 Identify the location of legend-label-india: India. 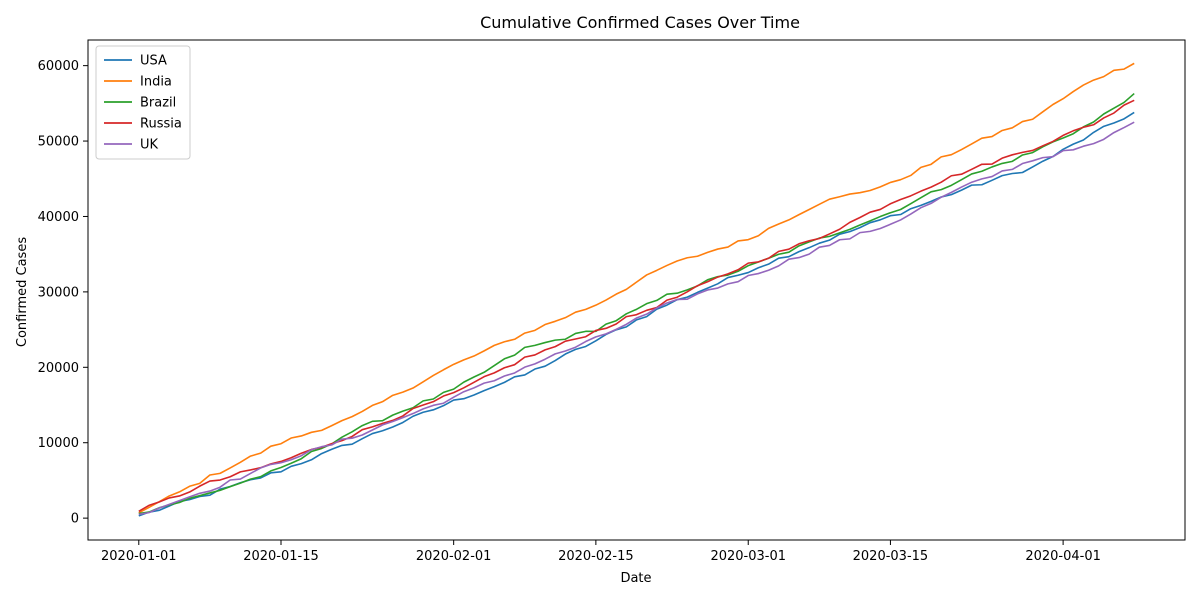
(156, 82).